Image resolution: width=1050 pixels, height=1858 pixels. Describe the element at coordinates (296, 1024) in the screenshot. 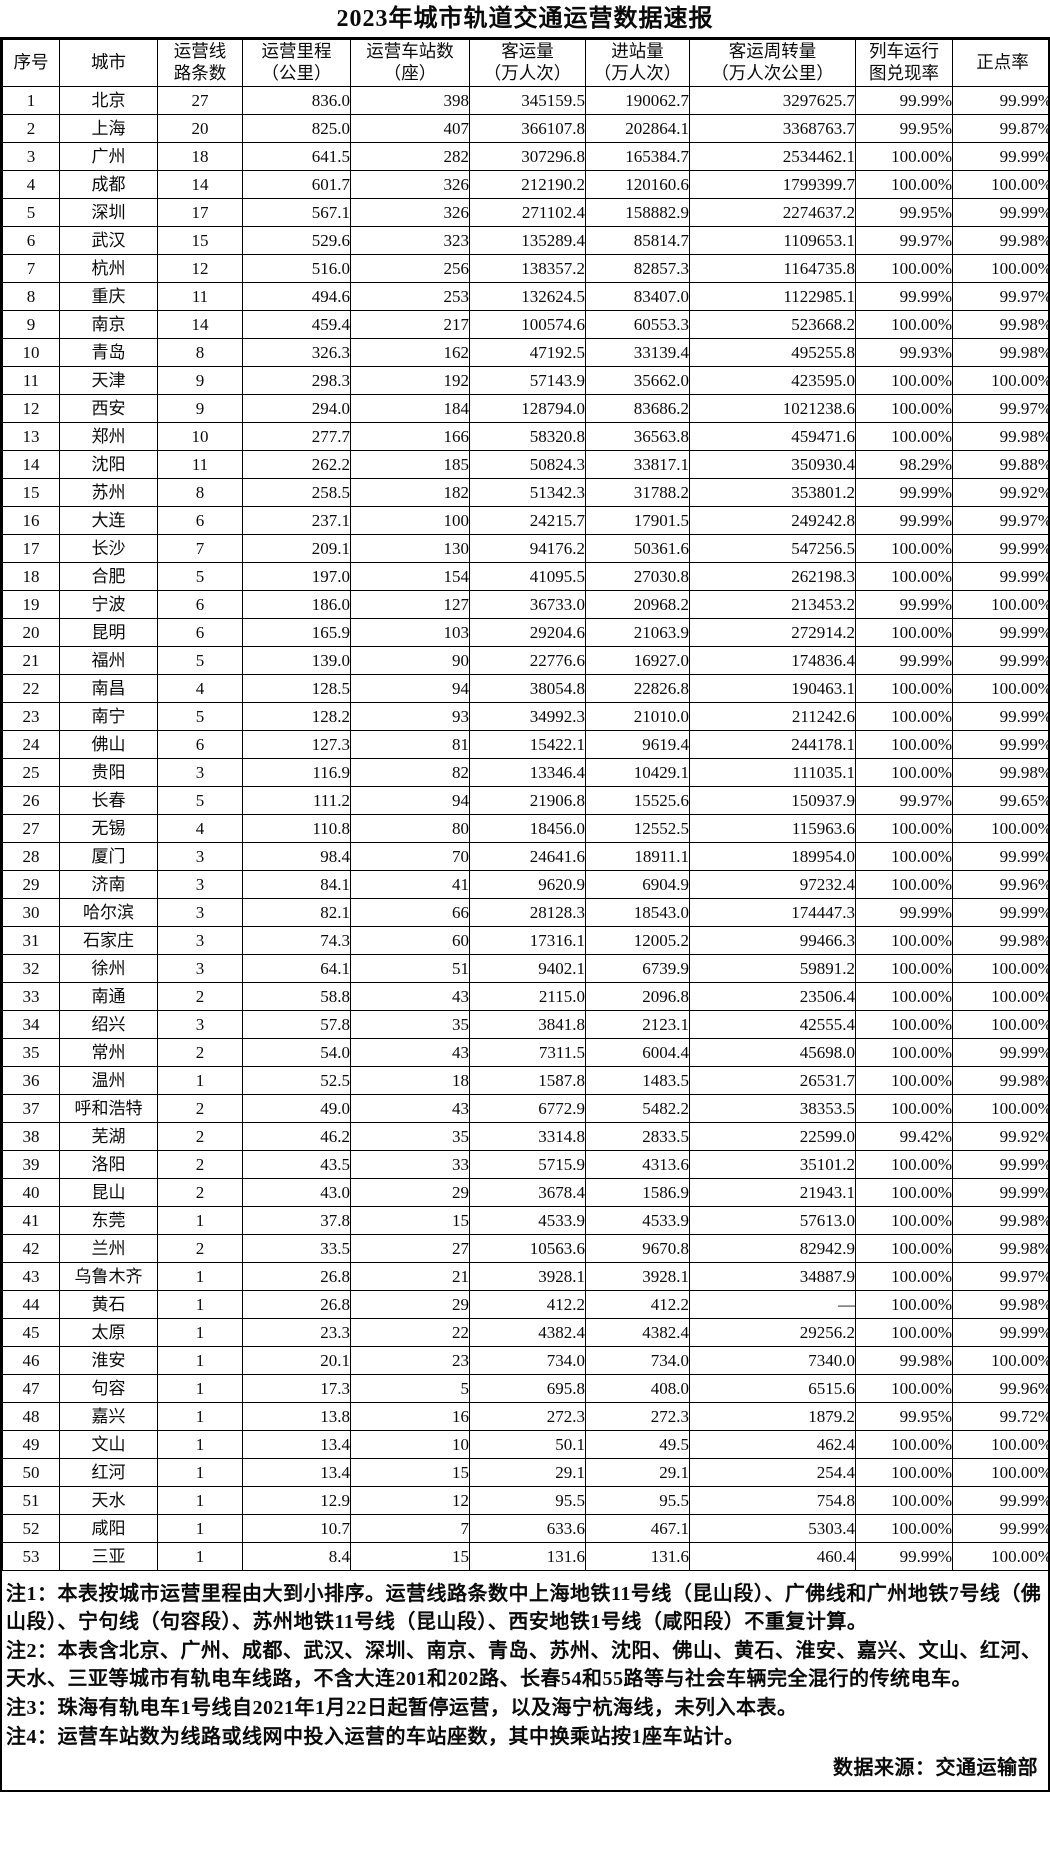

I see `table-cell: 57.8` at that location.